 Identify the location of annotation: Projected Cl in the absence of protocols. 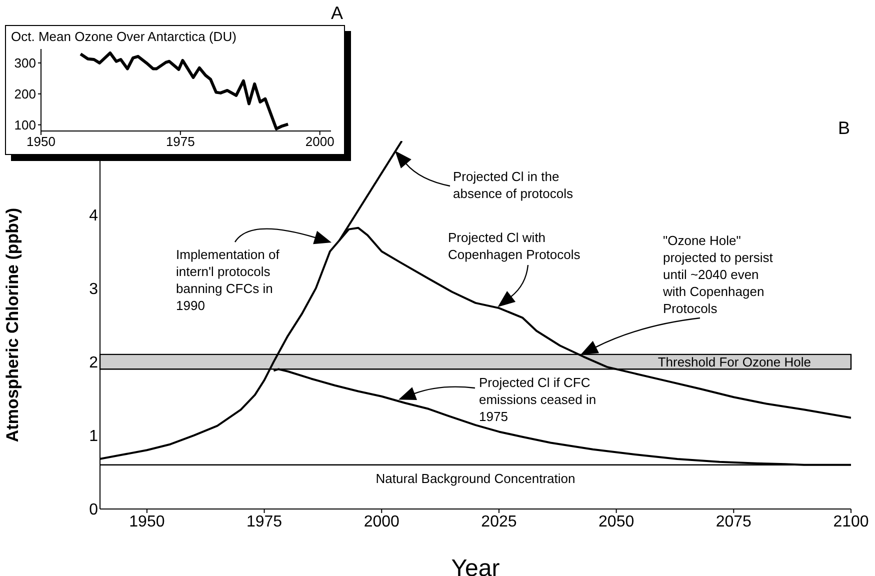
(513, 185).